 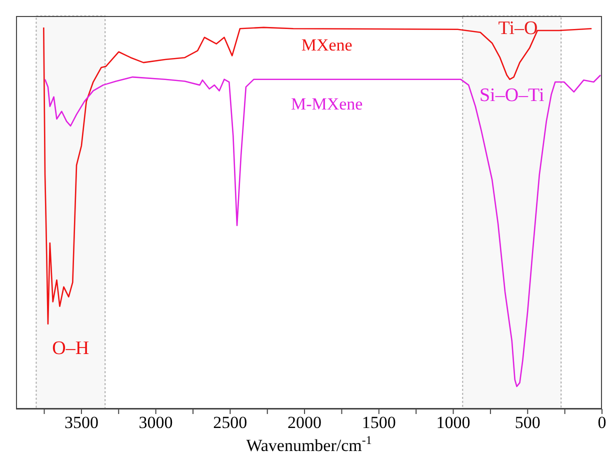 I want to click on x-tick-label: 1000, so click(x=453, y=422).